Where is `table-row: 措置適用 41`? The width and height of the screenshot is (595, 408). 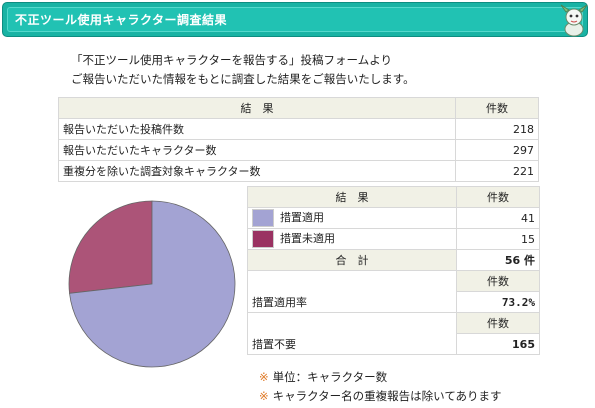 table-row: 措置適用 41 is located at coordinates (393, 218).